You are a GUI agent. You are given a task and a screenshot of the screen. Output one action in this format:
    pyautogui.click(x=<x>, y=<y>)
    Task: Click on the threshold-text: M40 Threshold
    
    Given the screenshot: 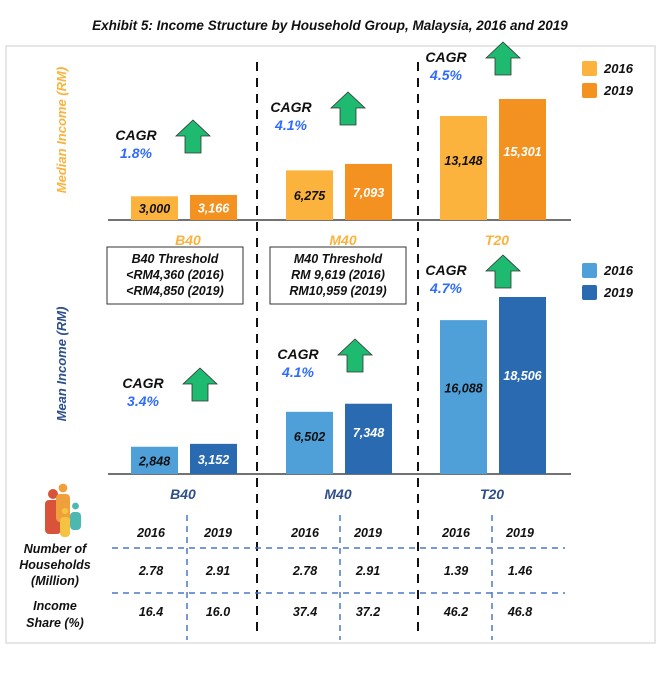 What is the action you would take?
    pyautogui.click(x=338, y=259)
    